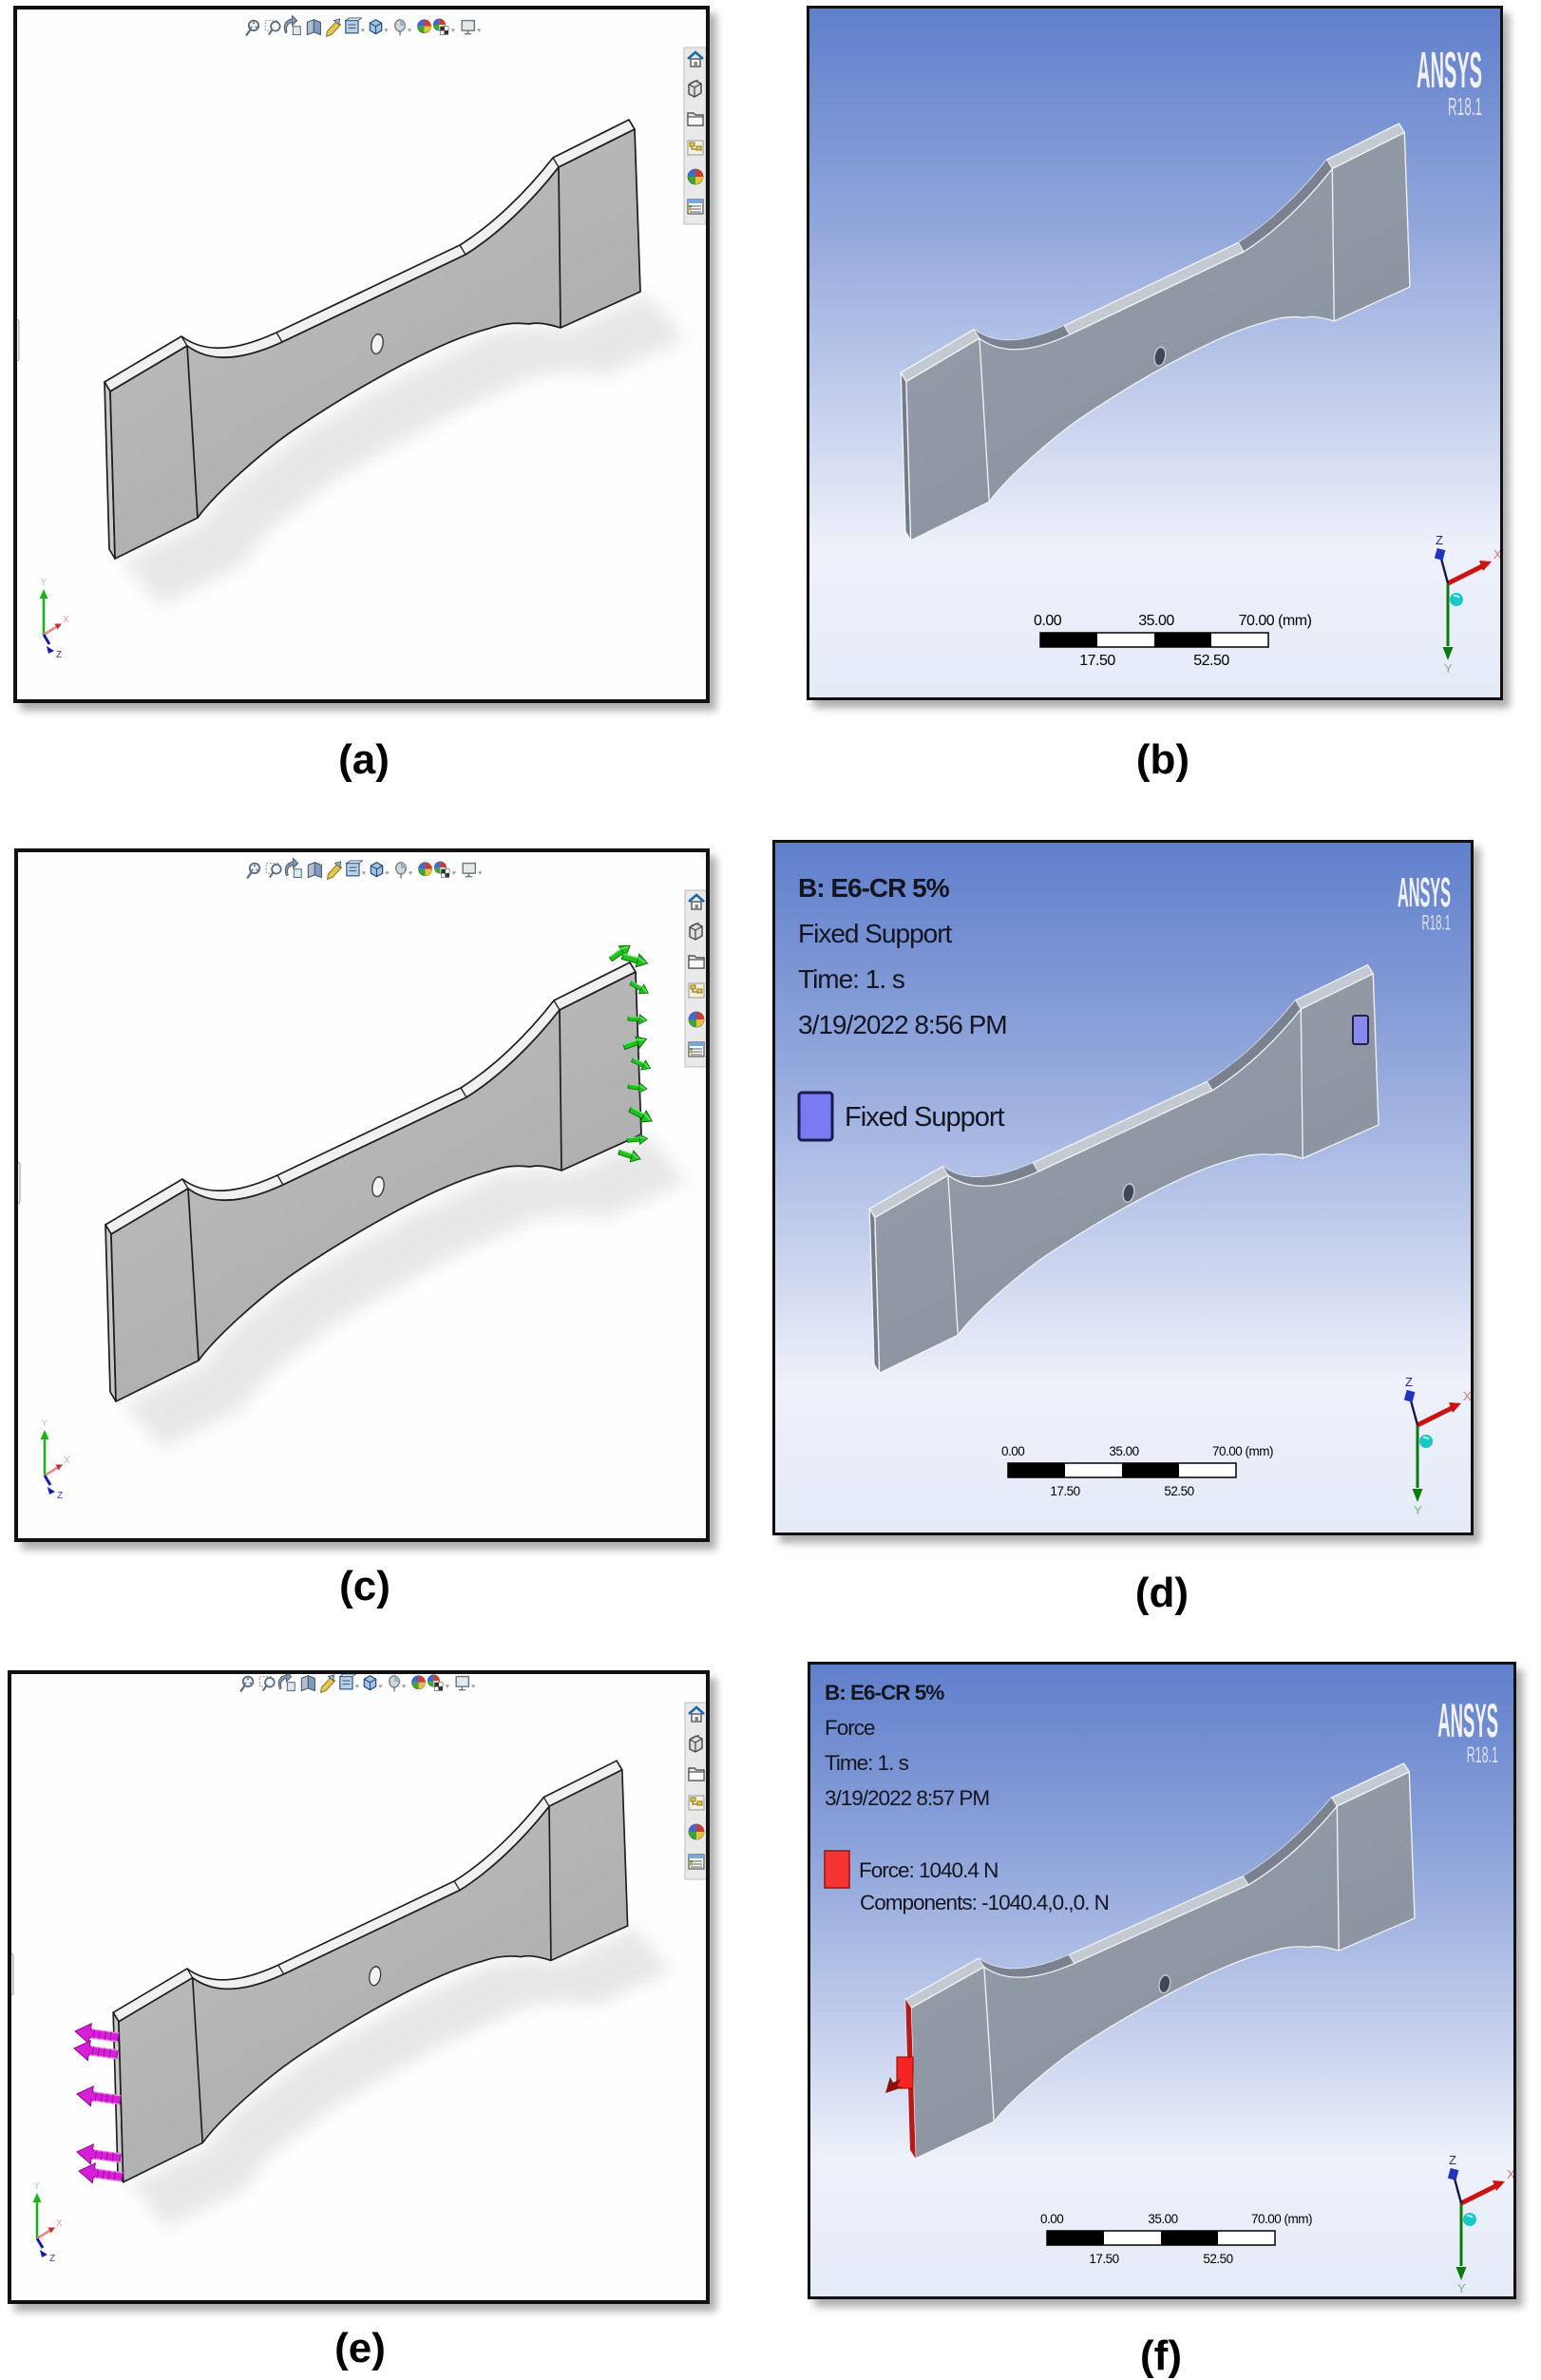 The width and height of the screenshot is (1541, 2380). Describe the element at coordinates (902, 1024) in the screenshot. I see `svg-text: 3/19/2022 8:56 PM` at that location.